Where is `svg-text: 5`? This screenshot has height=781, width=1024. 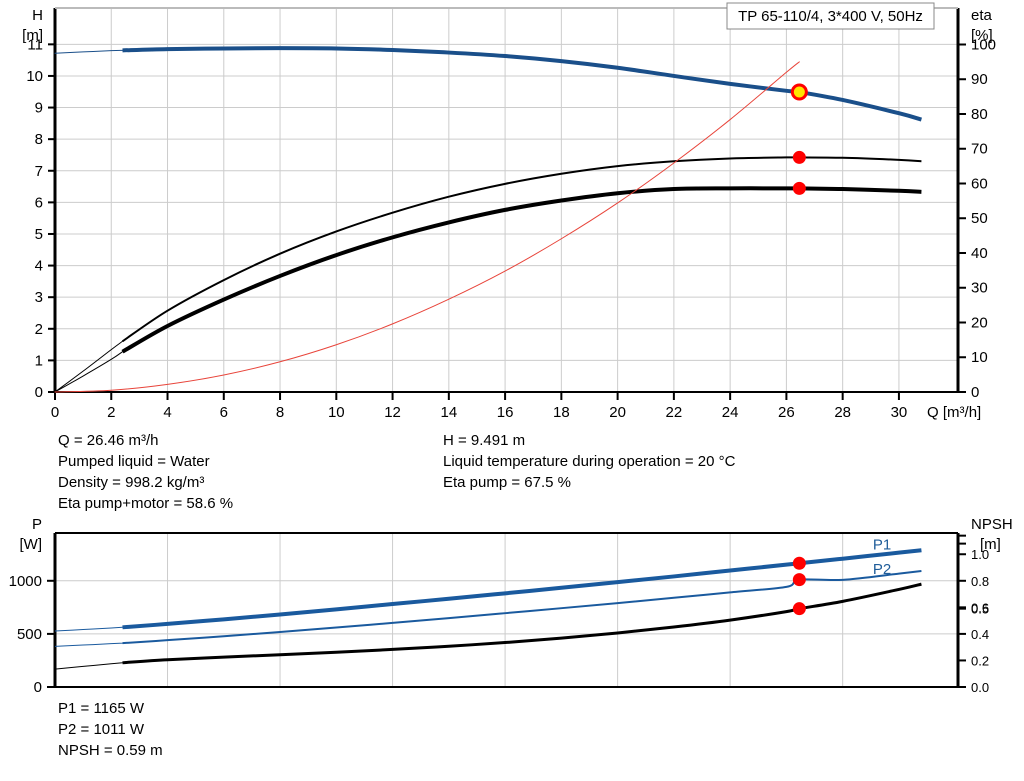 svg-text: 5 is located at coordinates (39, 234).